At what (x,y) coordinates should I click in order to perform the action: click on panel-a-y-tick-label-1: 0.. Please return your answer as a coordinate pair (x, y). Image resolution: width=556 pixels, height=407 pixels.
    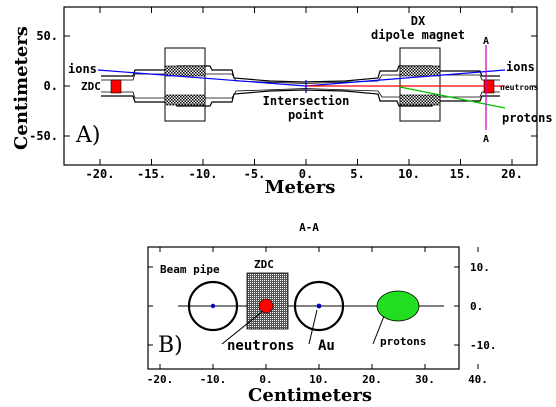
    Looking at the image, I should click on (51, 86).